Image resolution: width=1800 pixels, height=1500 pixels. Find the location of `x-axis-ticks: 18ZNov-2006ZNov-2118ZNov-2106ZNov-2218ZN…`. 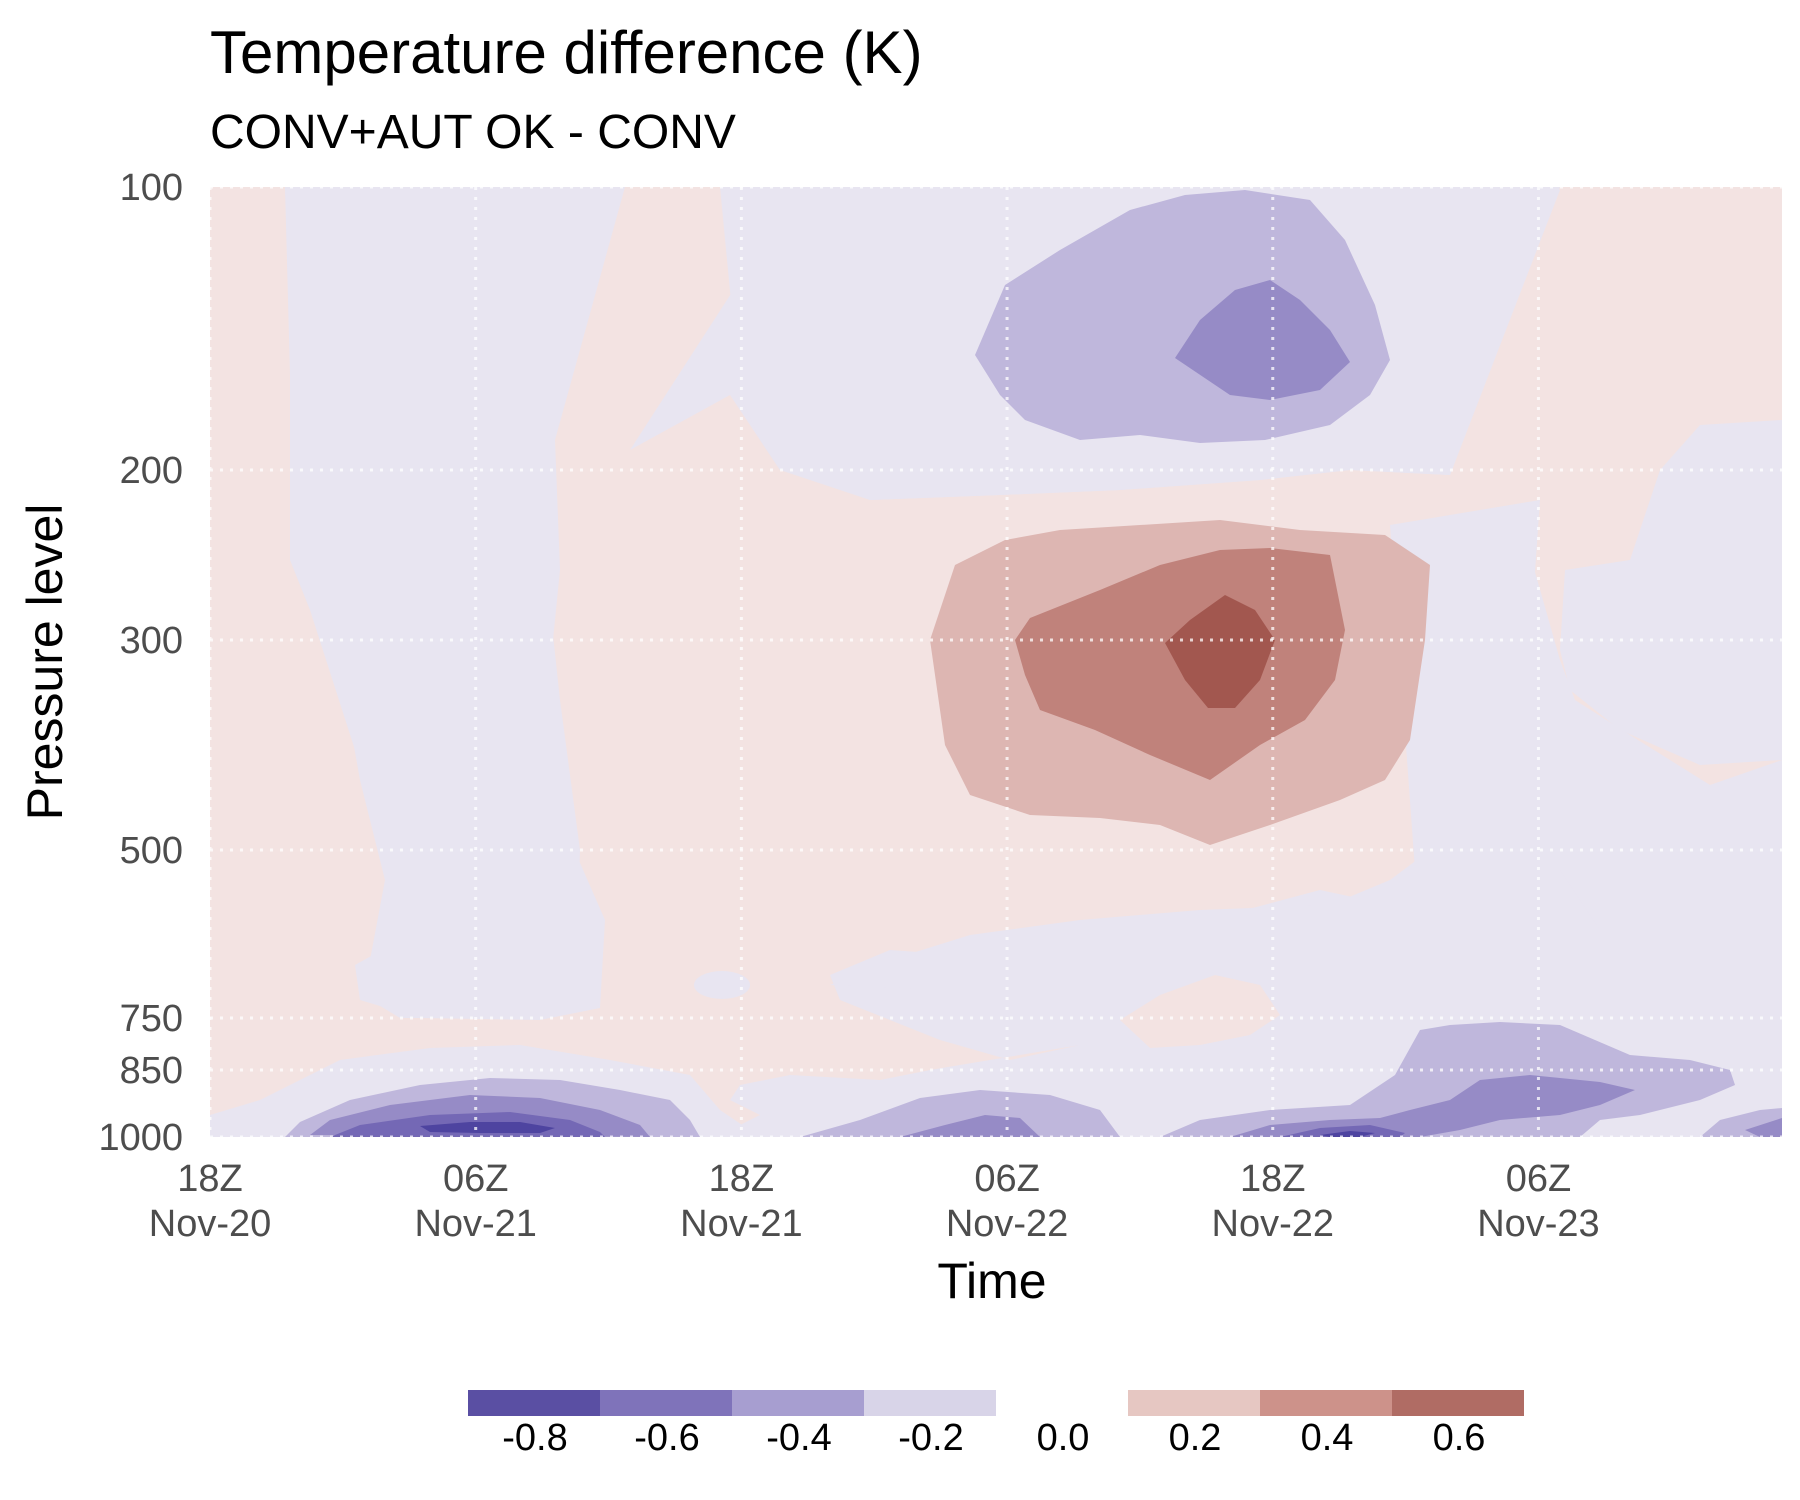

x-axis-ticks: 18ZNov-2006ZNov-2118ZNov-2106ZNov-2218ZN… is located at coordinates (874, 1201).